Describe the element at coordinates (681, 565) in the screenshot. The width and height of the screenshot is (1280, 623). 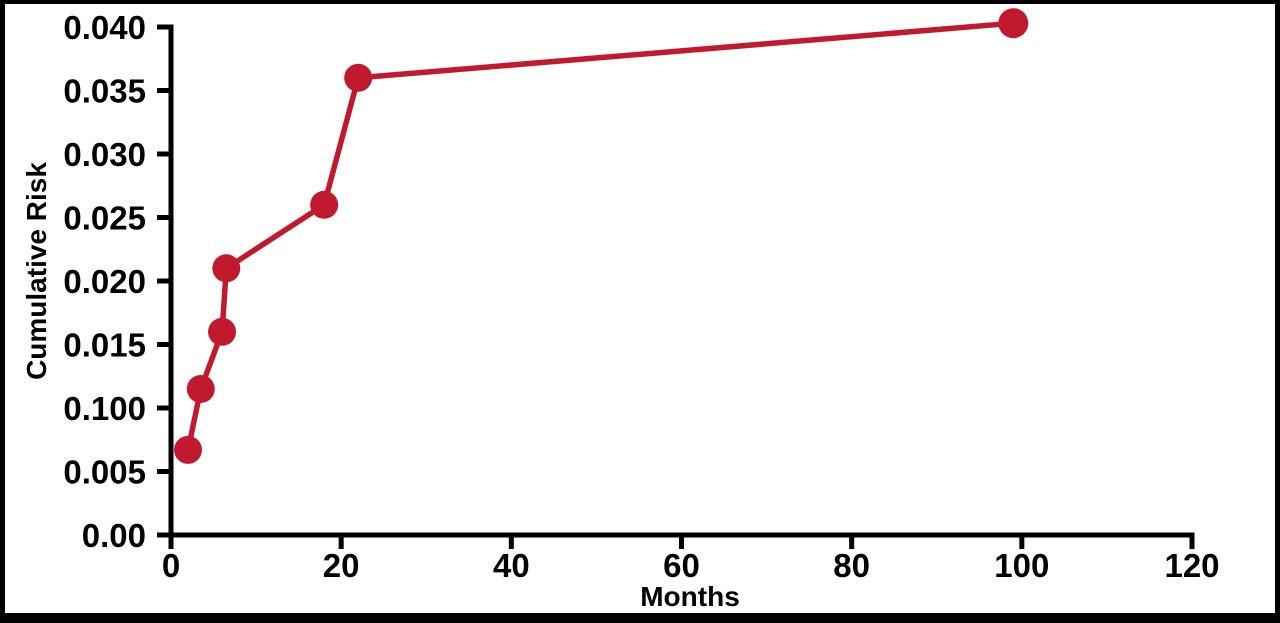
I see `x-tick-label: 60` at that location.